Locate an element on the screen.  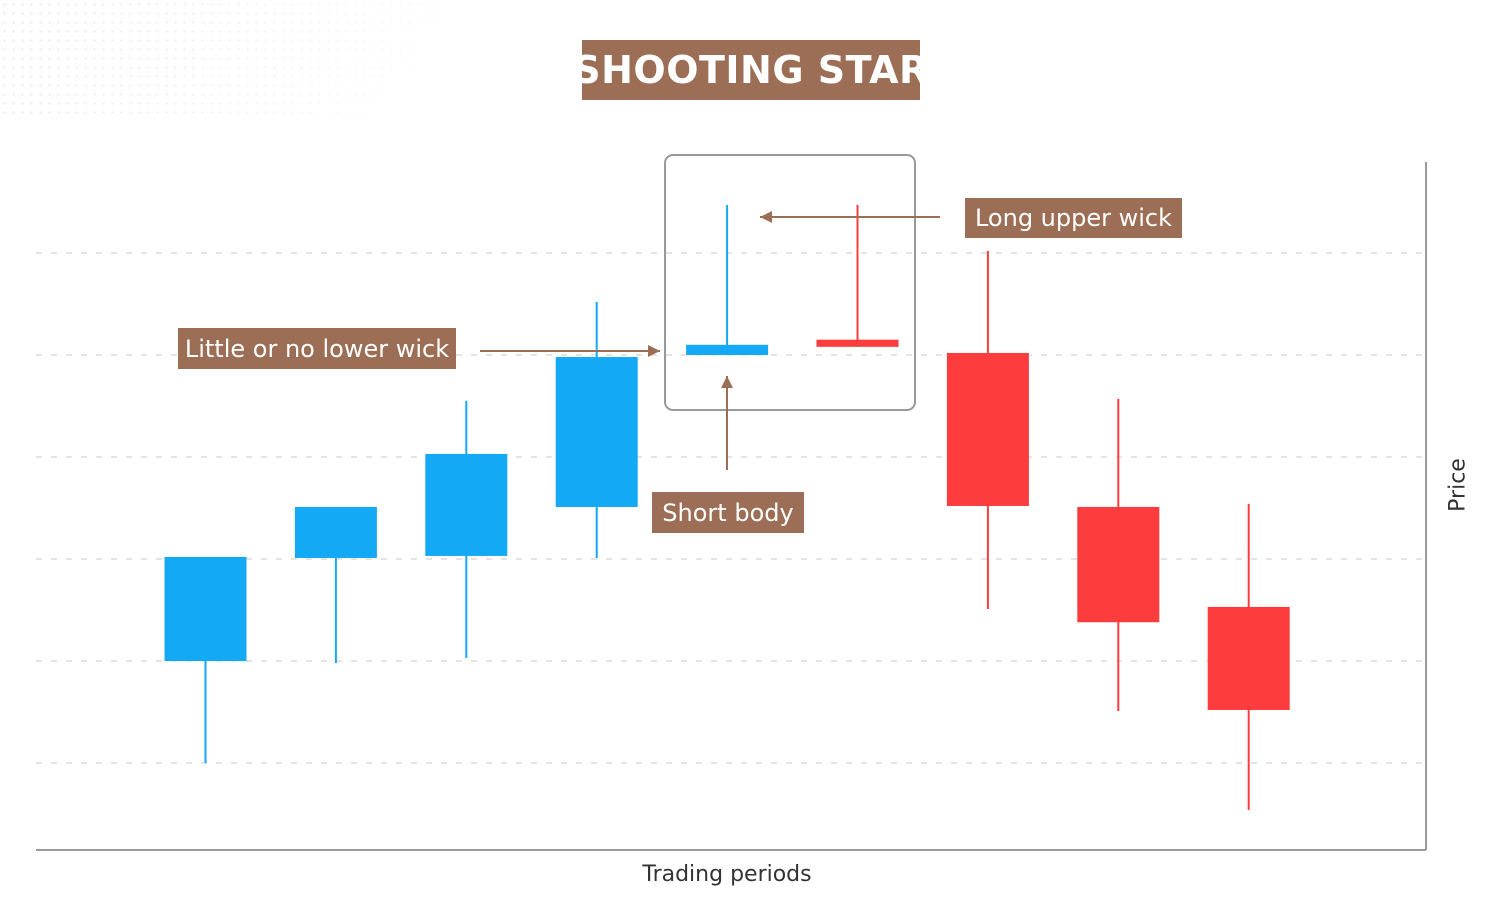
candle-5-body is located at coordinates (727, 349).